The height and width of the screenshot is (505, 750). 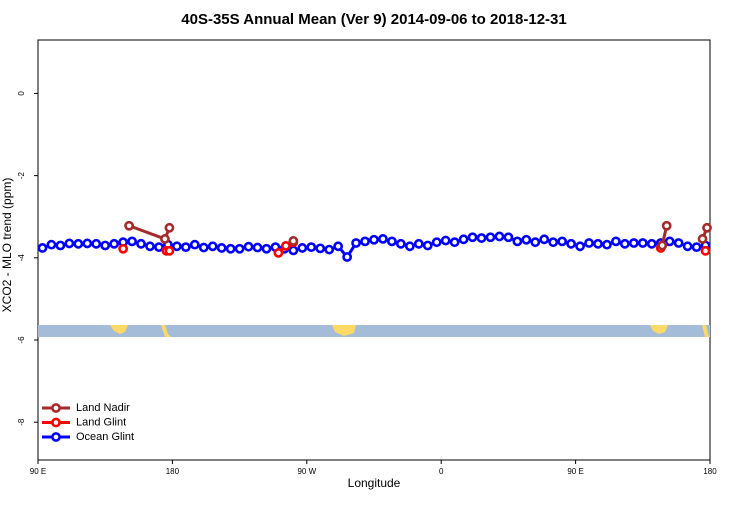 I want to click on legend-label: Ocean Glint, so click(x=105, y=437).